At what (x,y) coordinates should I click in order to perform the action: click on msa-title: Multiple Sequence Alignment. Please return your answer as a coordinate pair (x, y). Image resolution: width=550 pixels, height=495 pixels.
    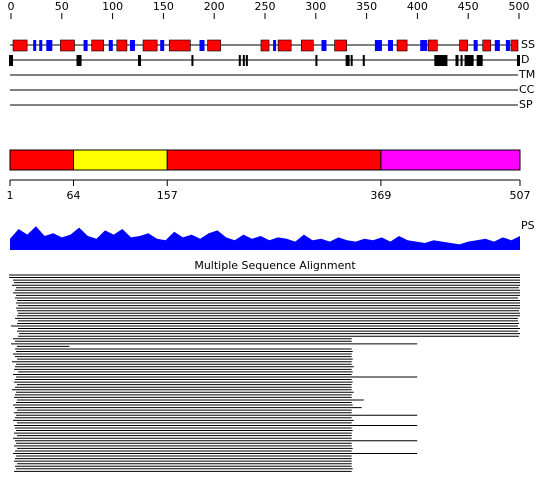
    Looking at the image, I should click on (275, 265).